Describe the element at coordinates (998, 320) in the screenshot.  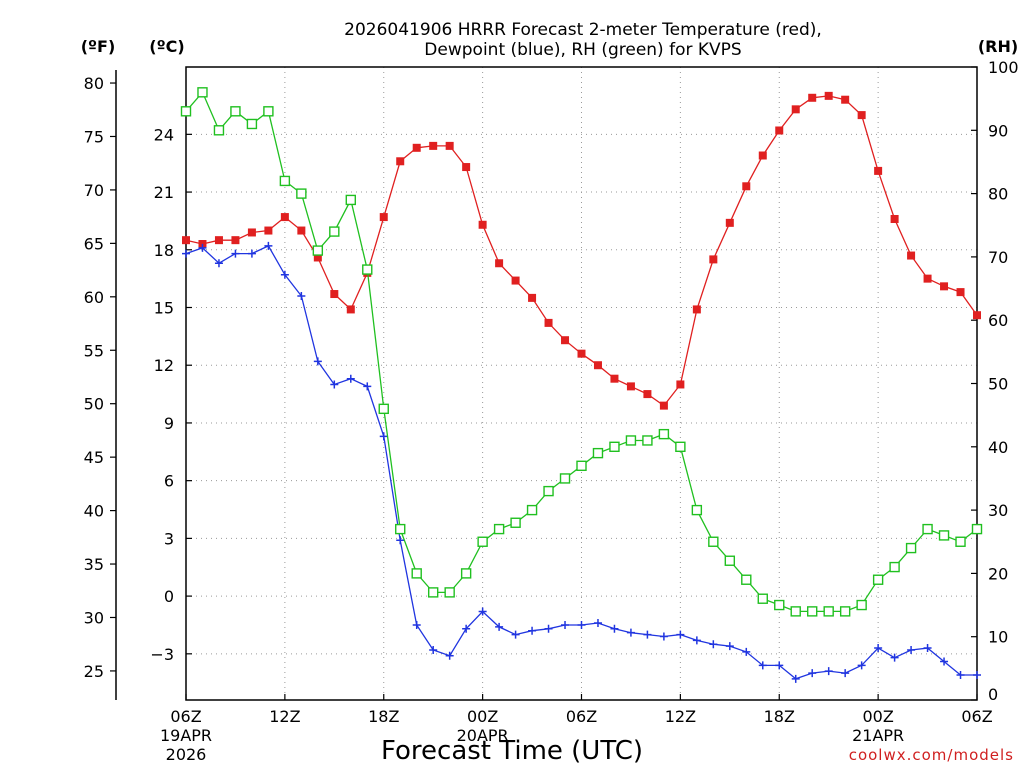
I see `rh-tick-label: 60` at that location.